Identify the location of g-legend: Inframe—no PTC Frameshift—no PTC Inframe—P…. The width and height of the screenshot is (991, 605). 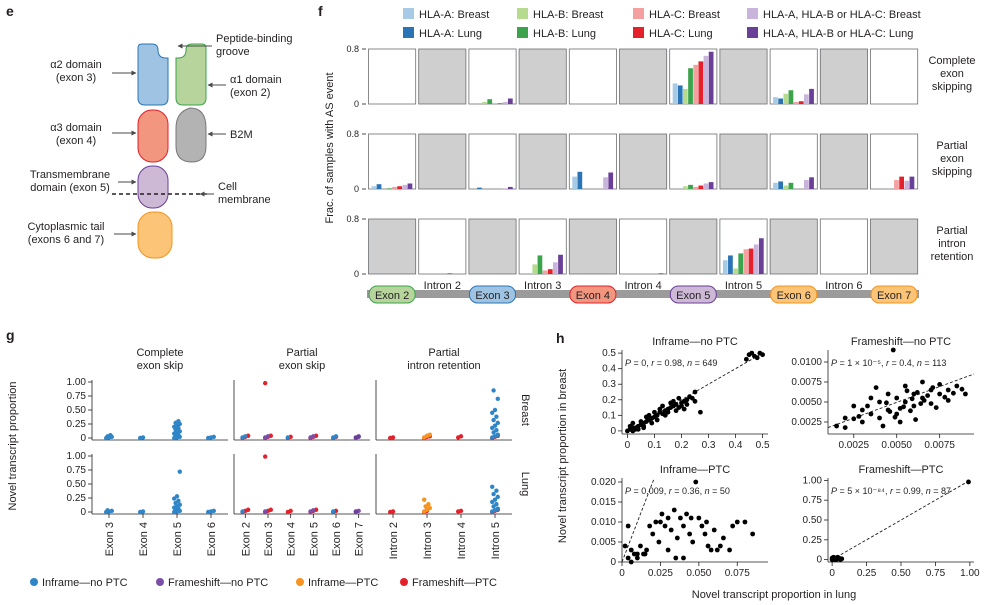
(263, 583).